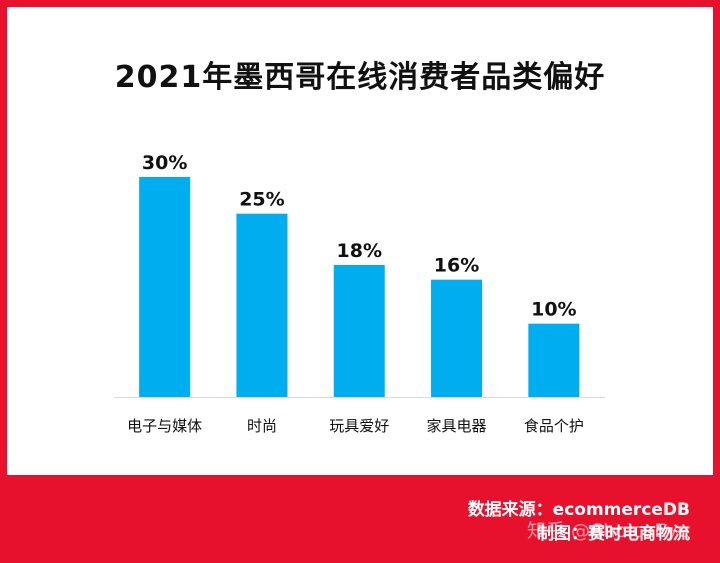 The height and width of the screenshot is (563, 720). I want to click on data-label: 16%, so click(456, 266).